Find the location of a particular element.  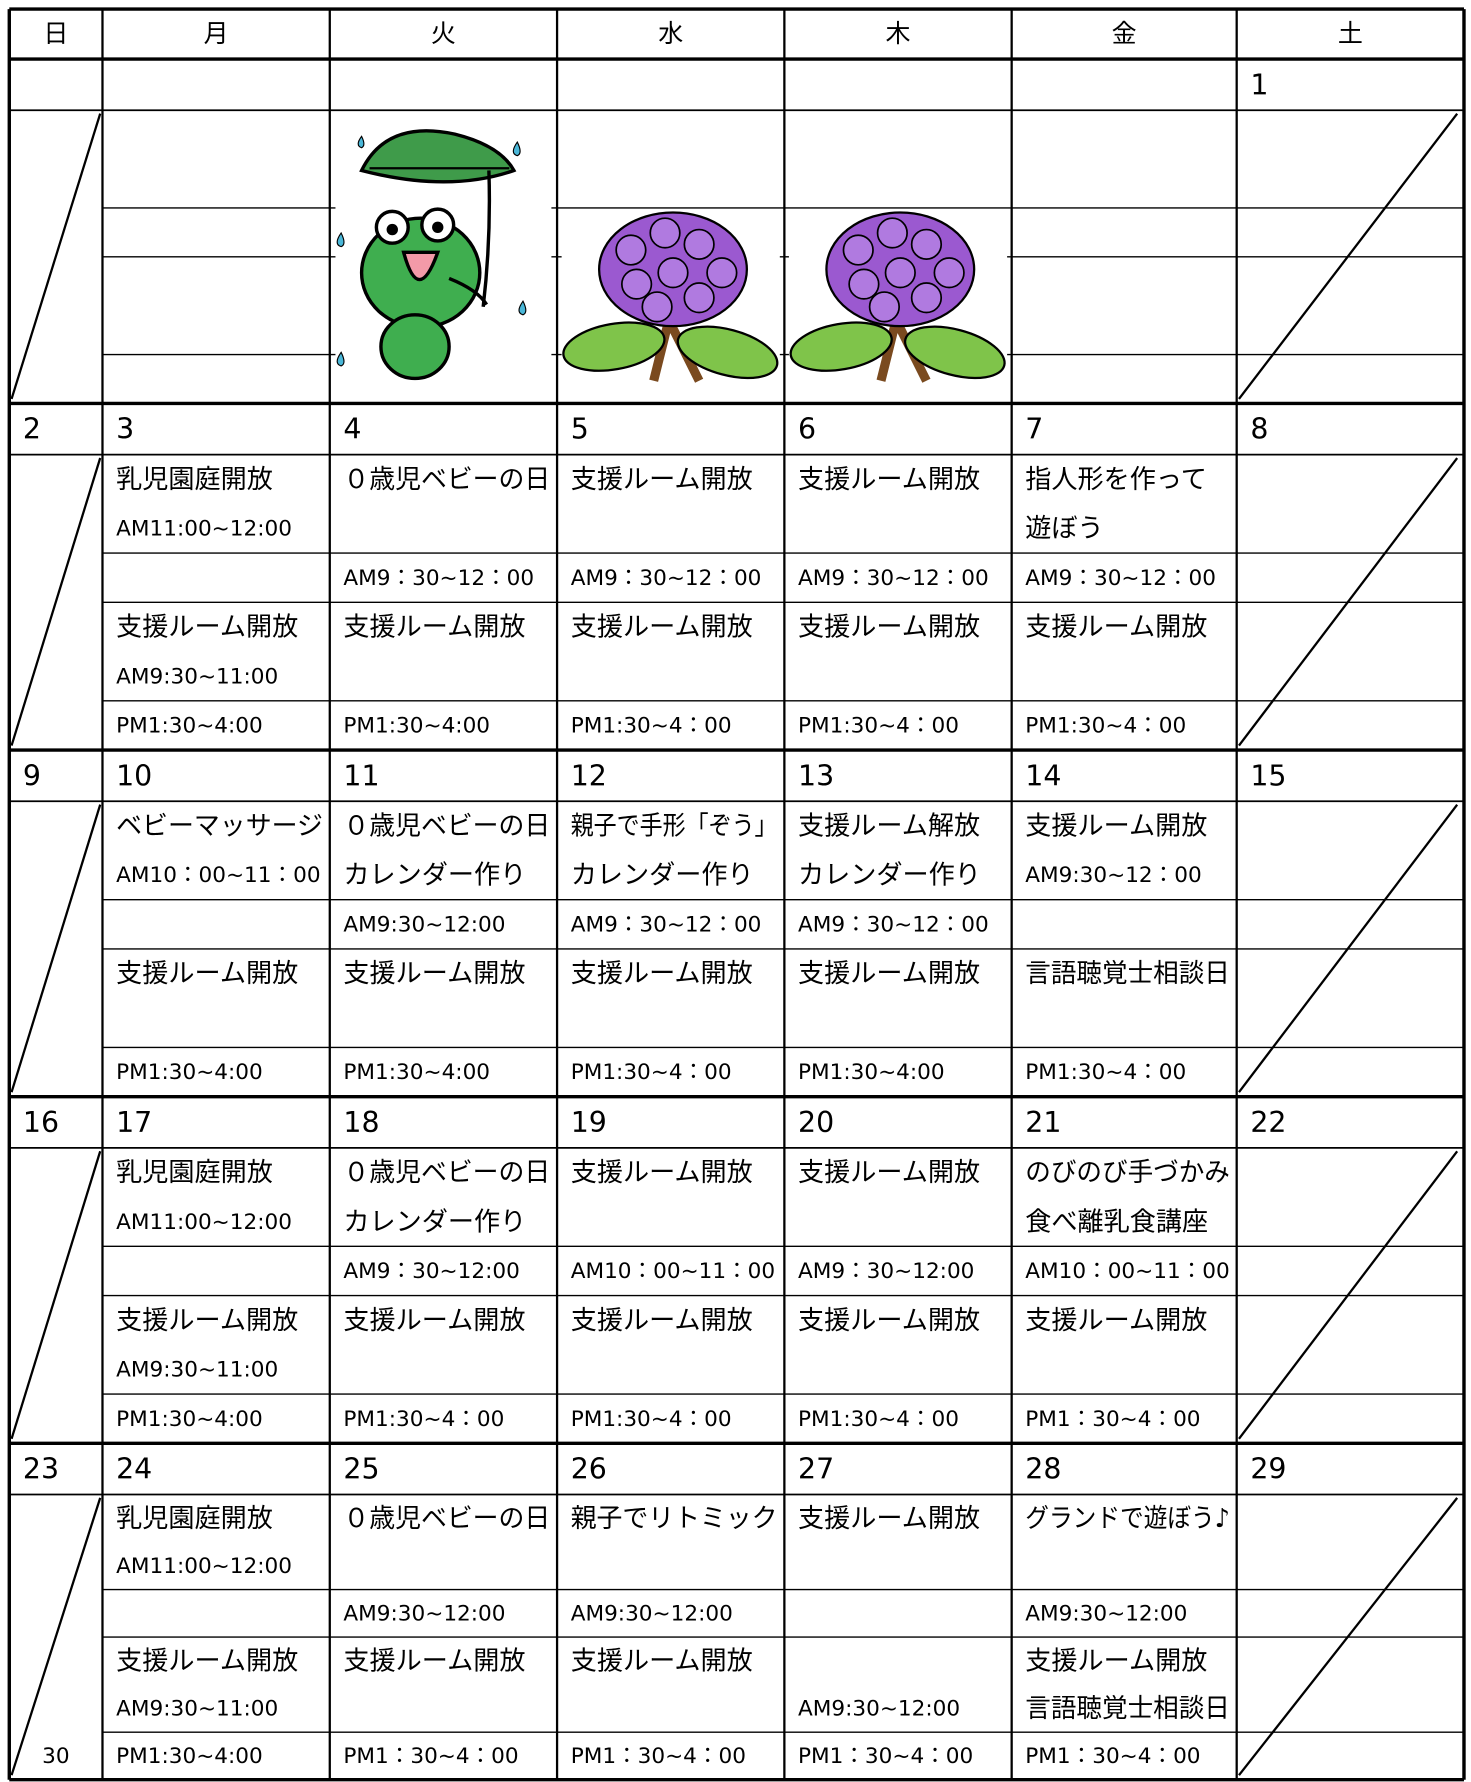

date-number: 29 is located at coordinates (1268, 1469).